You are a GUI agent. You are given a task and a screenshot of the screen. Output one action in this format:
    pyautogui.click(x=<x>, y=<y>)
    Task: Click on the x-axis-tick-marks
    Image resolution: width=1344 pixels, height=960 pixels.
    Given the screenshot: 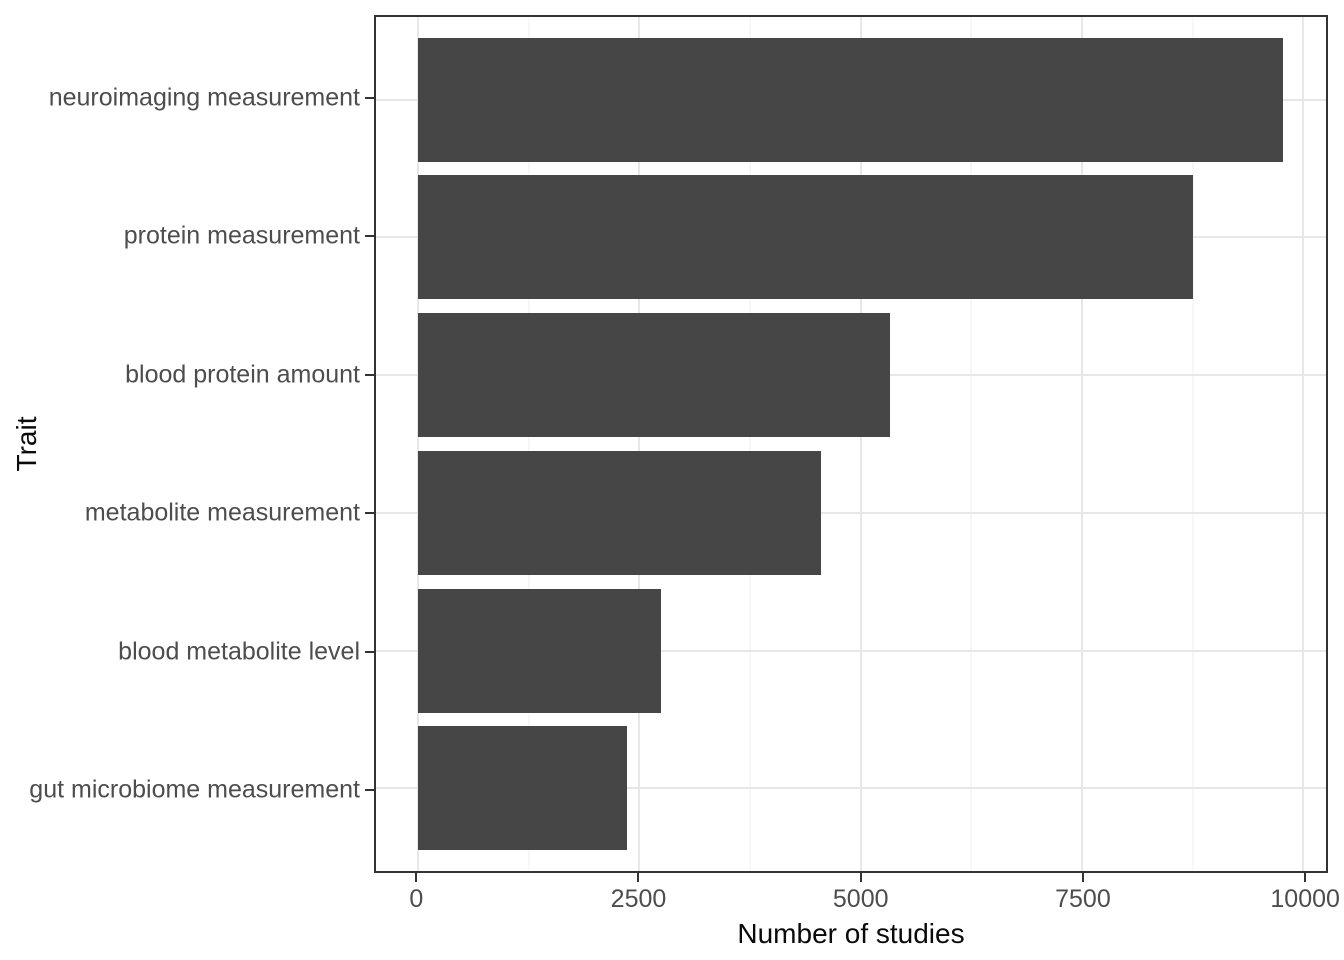 What is the action you would take?
    pyautogui.click(x=851, y=877)
    